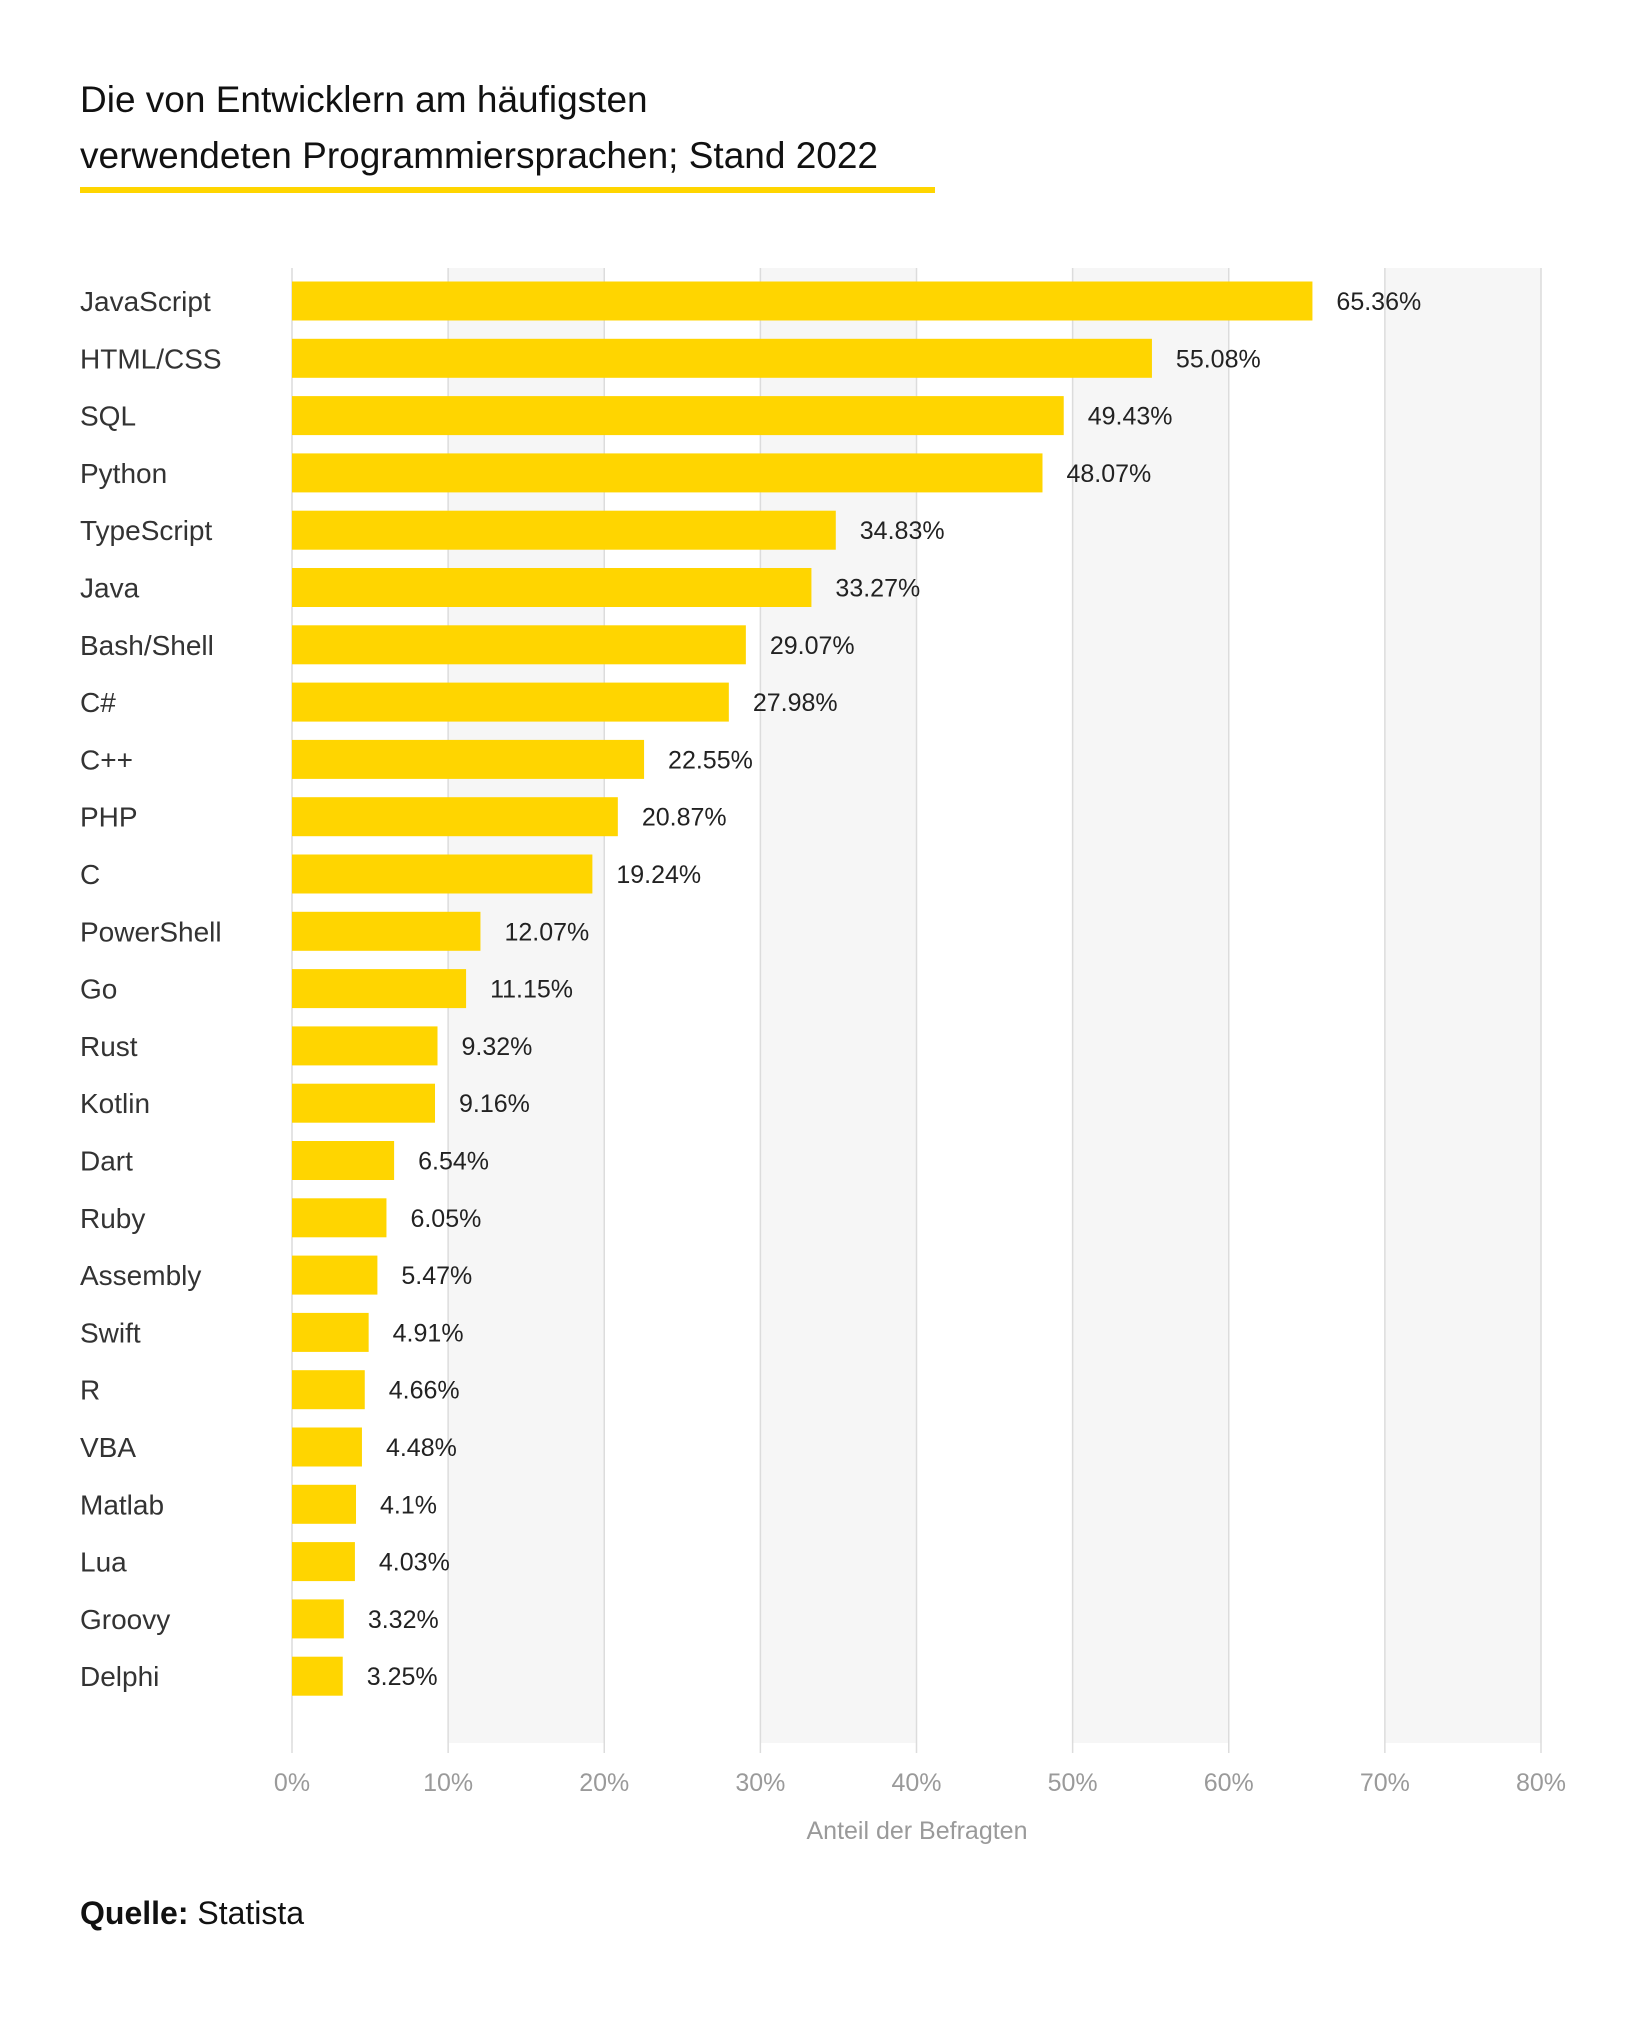 The height and width of the screenshot is (2020, 1648). I want to click on category-label: Java, so click(110, 588).